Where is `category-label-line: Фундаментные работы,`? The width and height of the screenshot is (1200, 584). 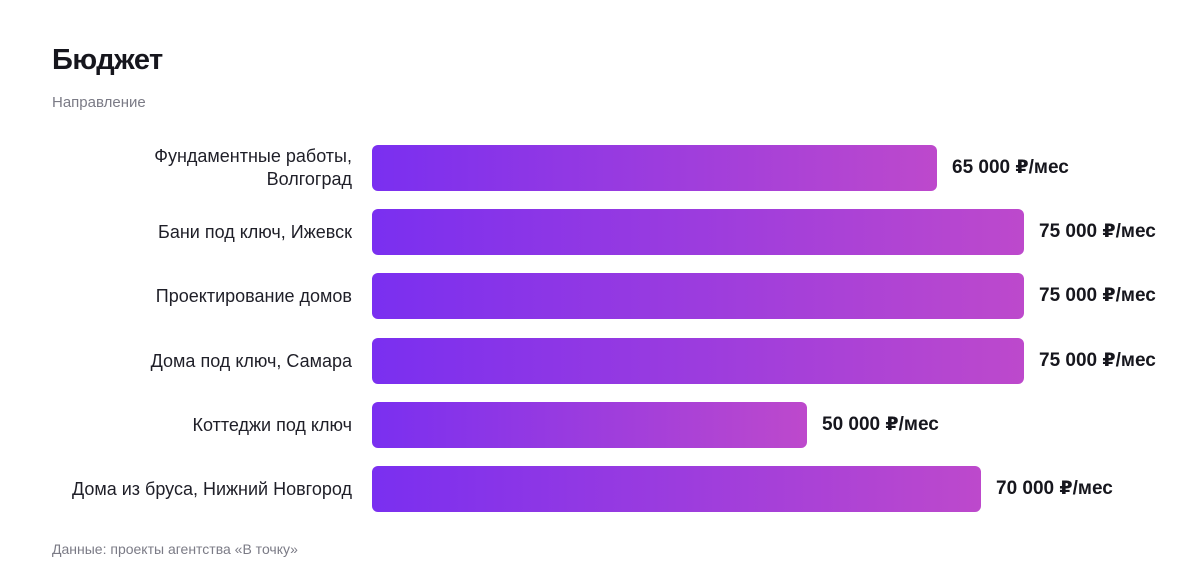 category-label-line: Фундаментные работы, is located at coordinates (253, 156).